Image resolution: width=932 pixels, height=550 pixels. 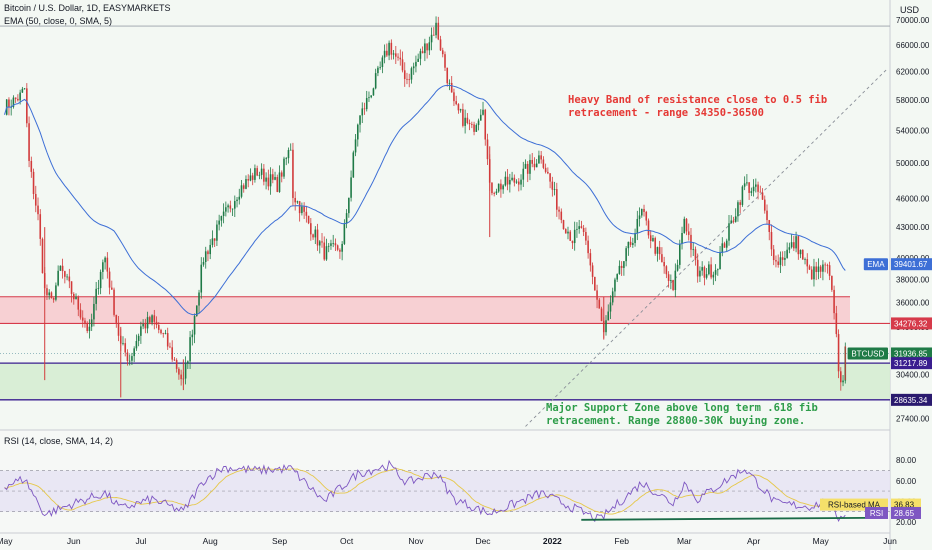 I want to click on support-zone, so click(x=445, y=381).